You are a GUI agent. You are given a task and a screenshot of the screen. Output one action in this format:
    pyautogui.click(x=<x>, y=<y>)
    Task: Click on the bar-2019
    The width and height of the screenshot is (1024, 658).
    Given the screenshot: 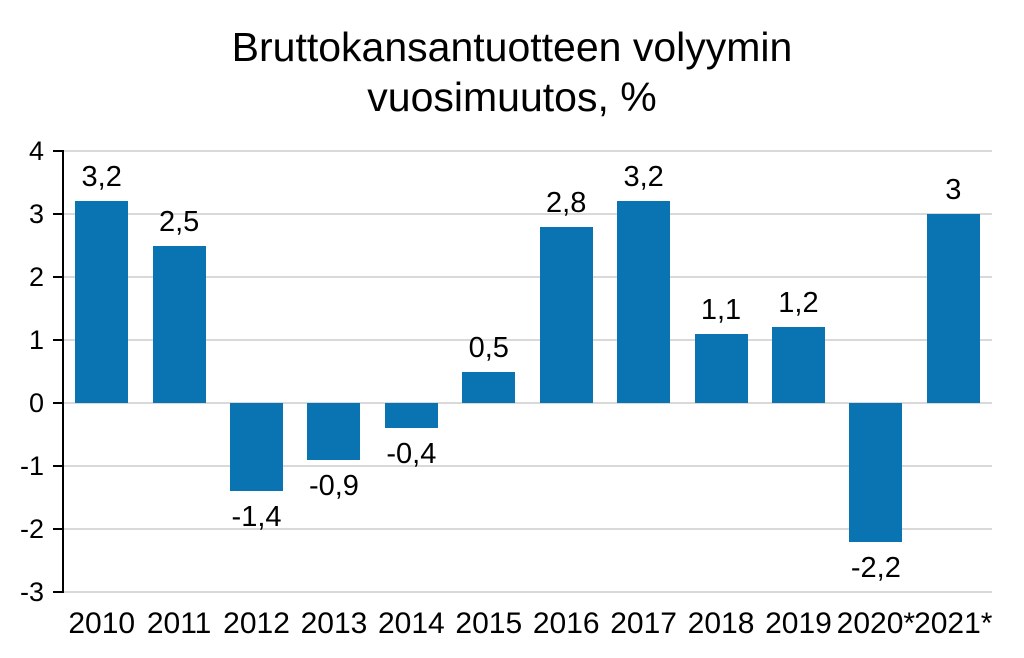 What is the action you would take?
    pyautogui.click(x=798, y=365)
    